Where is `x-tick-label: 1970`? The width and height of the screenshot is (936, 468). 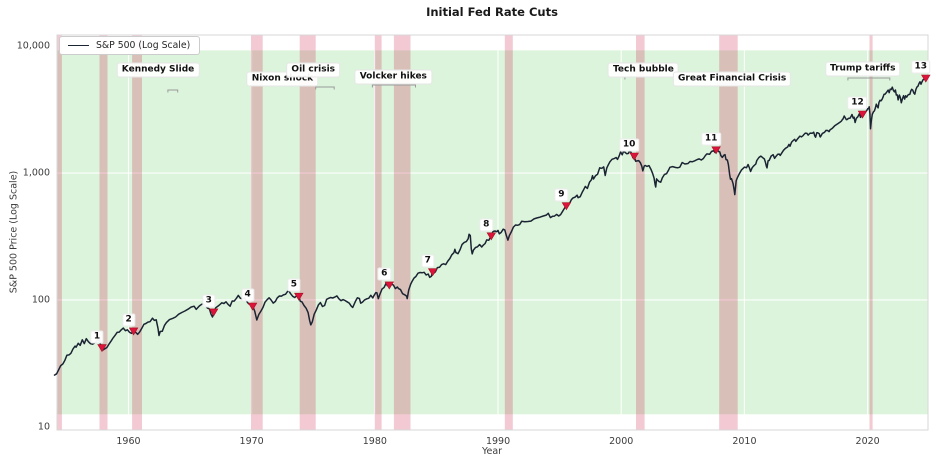
x-tick-label: 1970 is located at coordinates (251, 441).